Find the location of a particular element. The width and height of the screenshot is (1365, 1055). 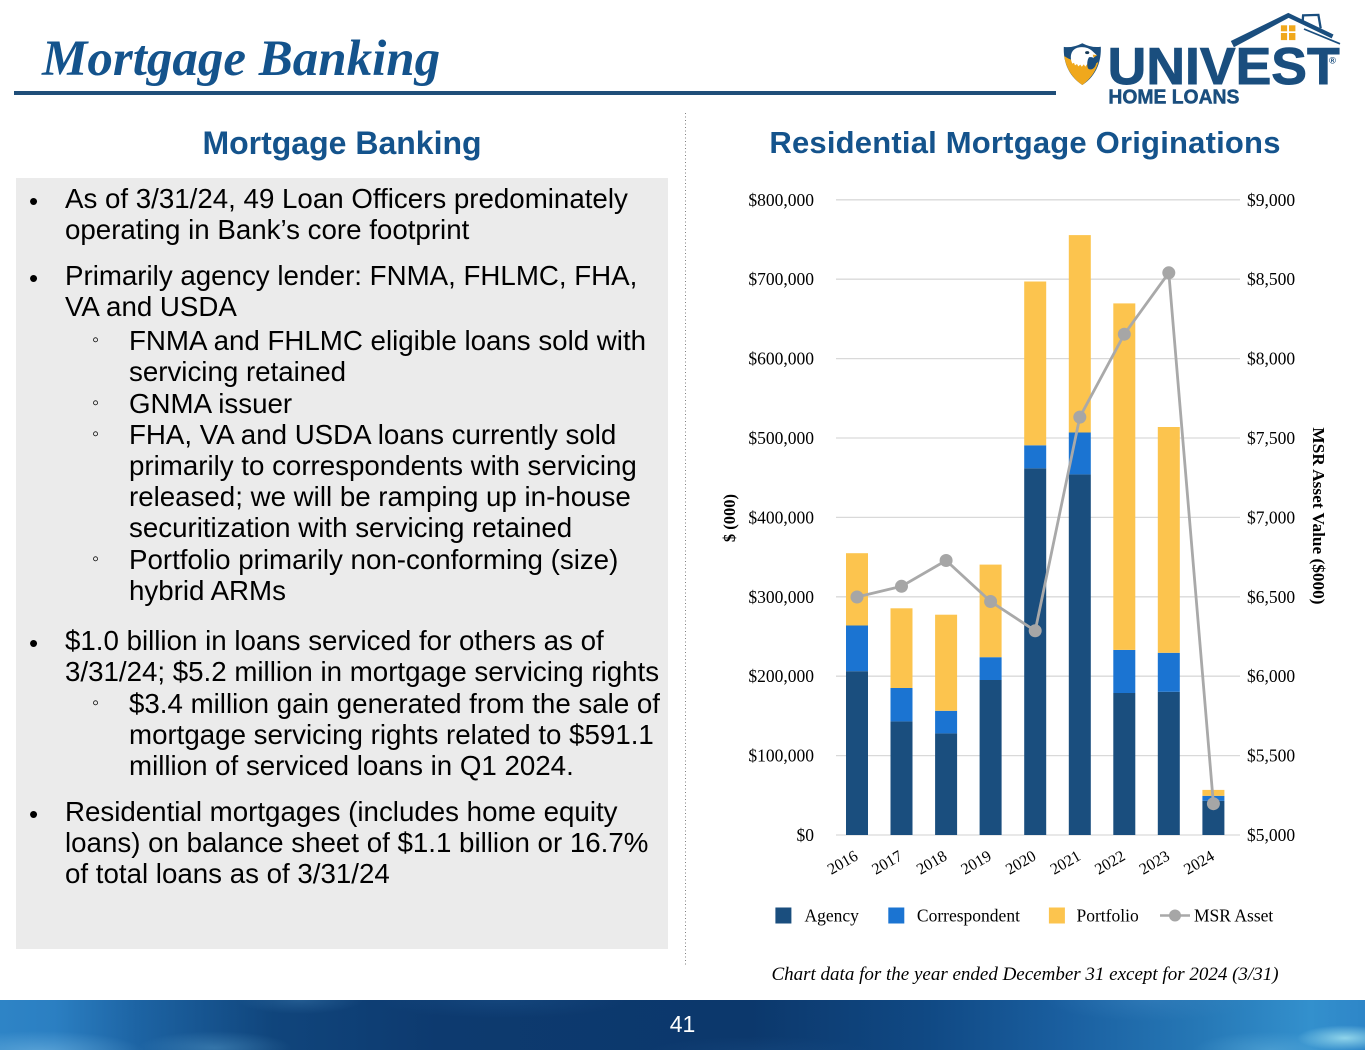

svg-text: MSR Asset is located at coordinates (1233, 916).